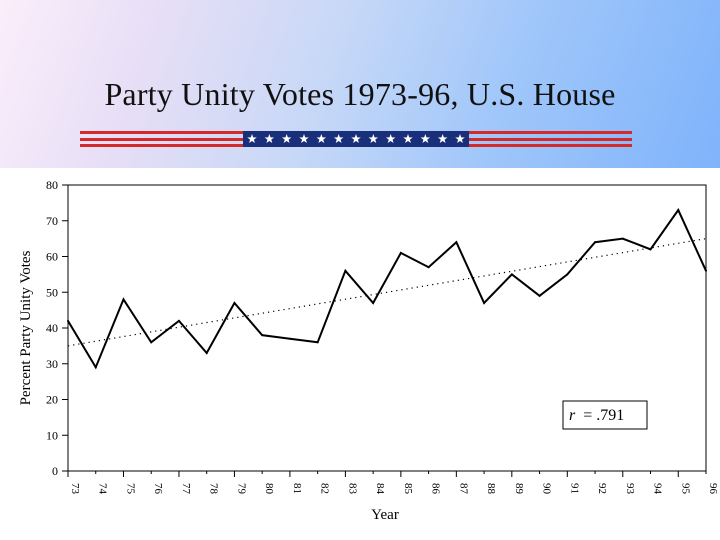  I want to click on x-tick-label: 96, so click(713, 489).